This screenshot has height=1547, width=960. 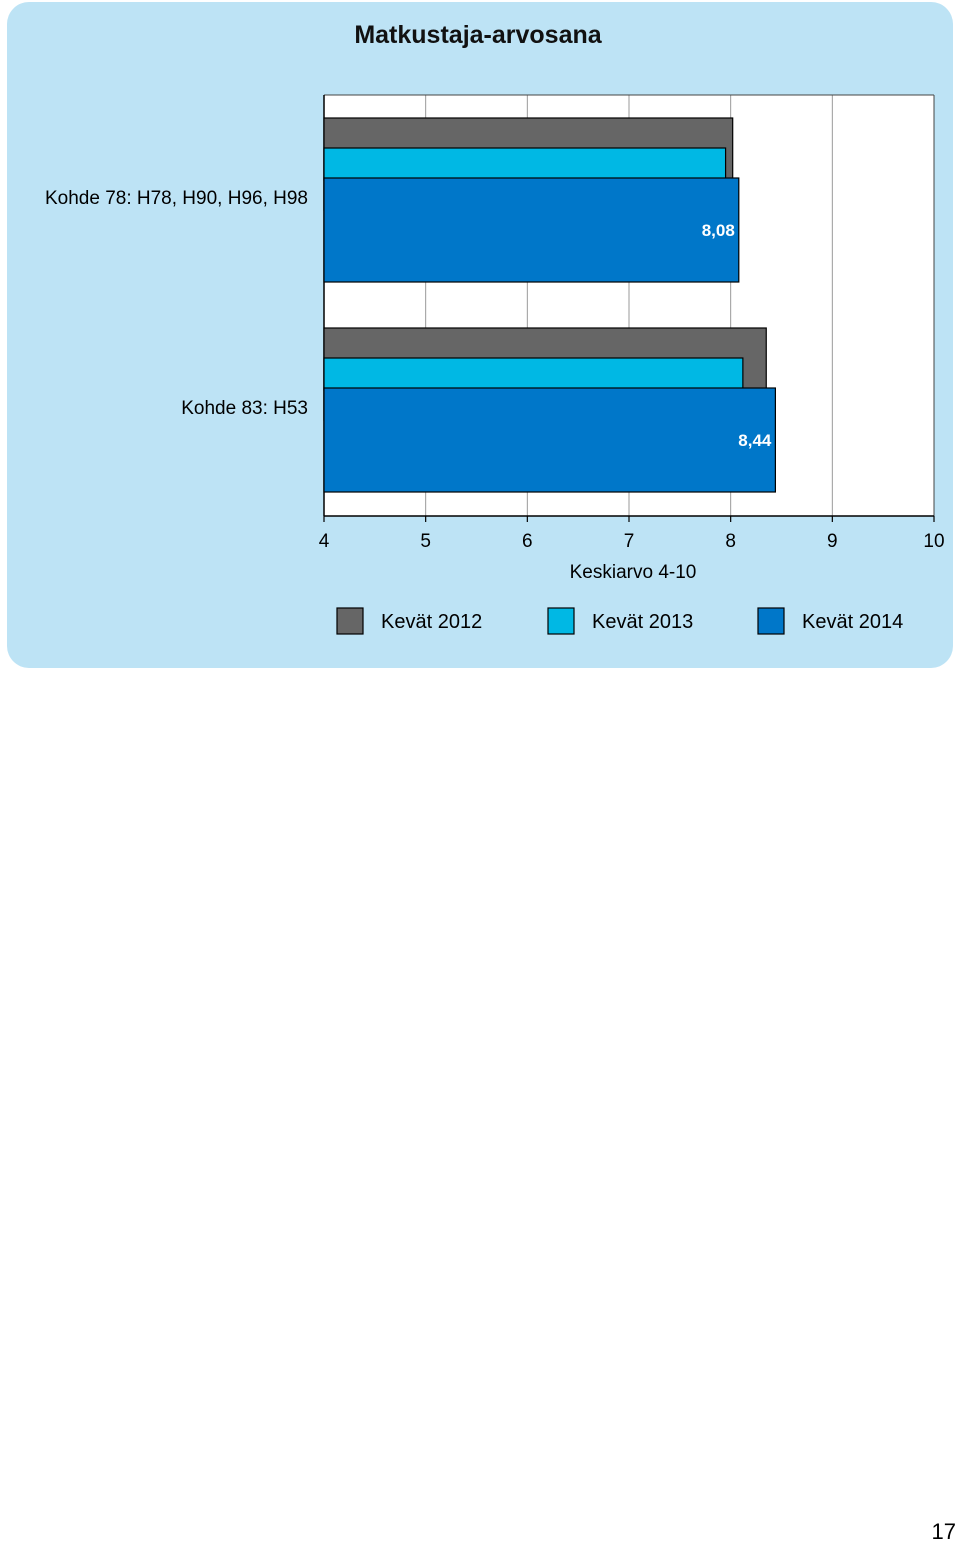 I want to click on legend: Kevät 2012 Kevät 2013 Kevät 2014, so click(x=619, y=621).